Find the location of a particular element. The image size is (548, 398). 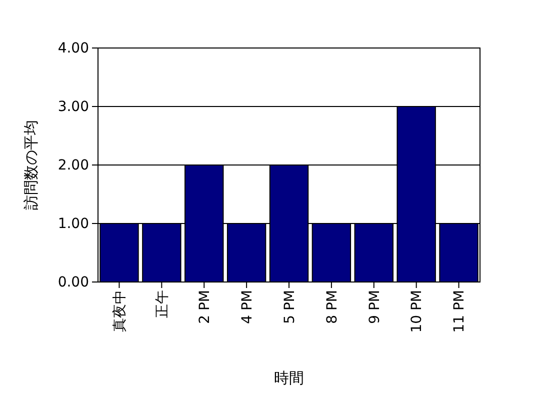

x-tick-label: 10 PM is located at coordinates (417, 311).